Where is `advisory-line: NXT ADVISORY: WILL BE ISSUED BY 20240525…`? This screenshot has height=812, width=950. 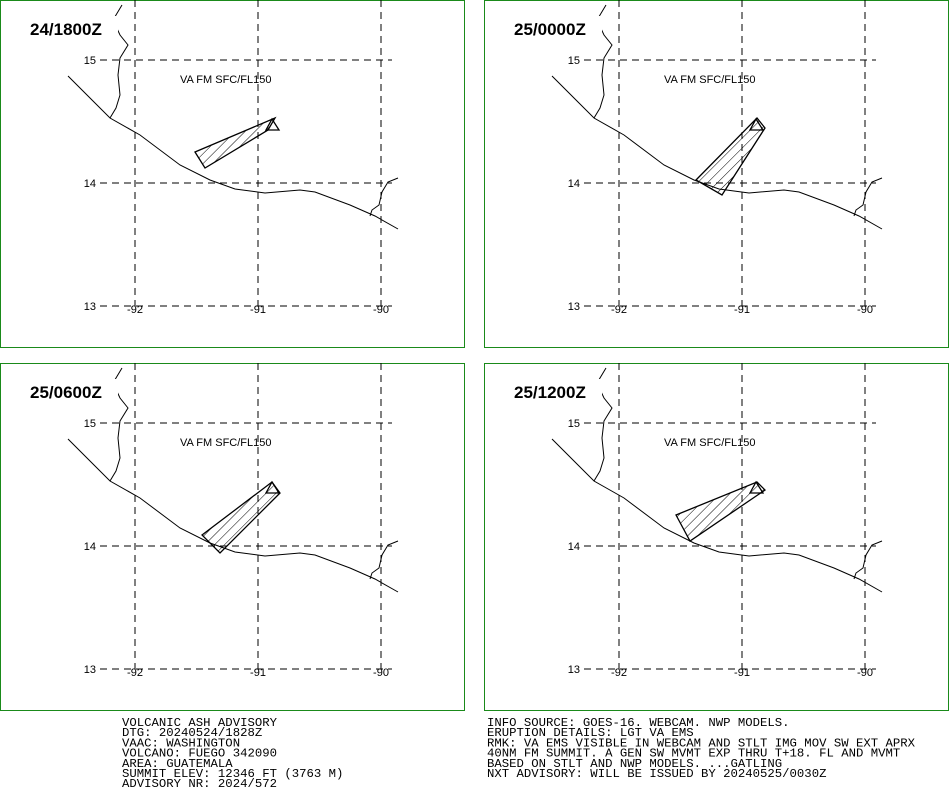
advisory-line: NXT ADVISORY: WILL BE ISSUED BY 20240525… is located at coordinates (656, 774).